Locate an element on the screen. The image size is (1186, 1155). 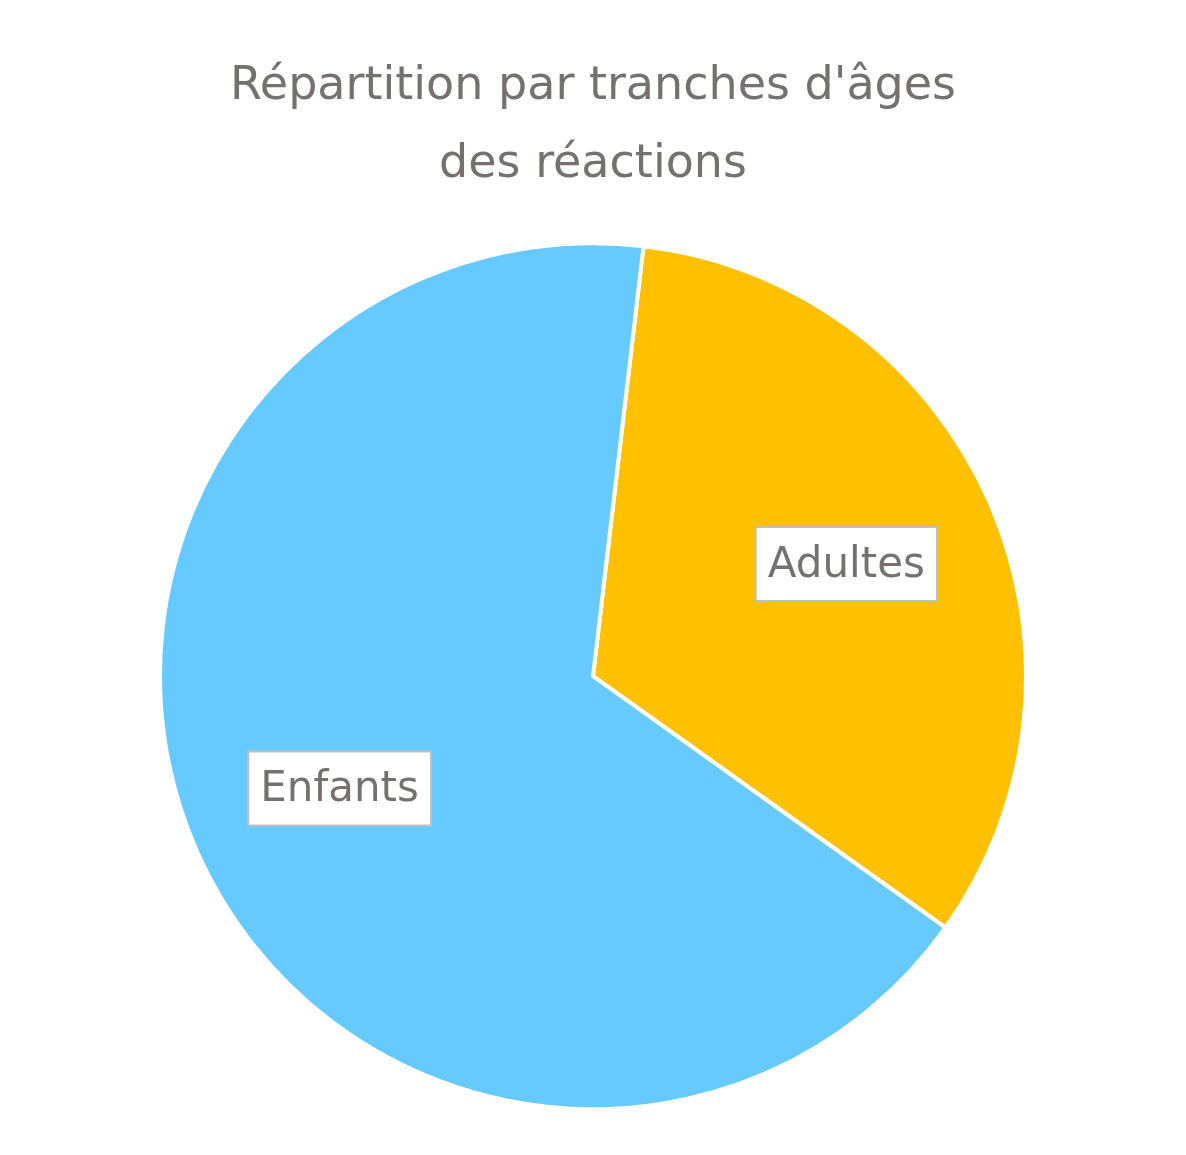
chart-title: Répartition par tranches d'âges des réactions is located at coordinates (593, 122).